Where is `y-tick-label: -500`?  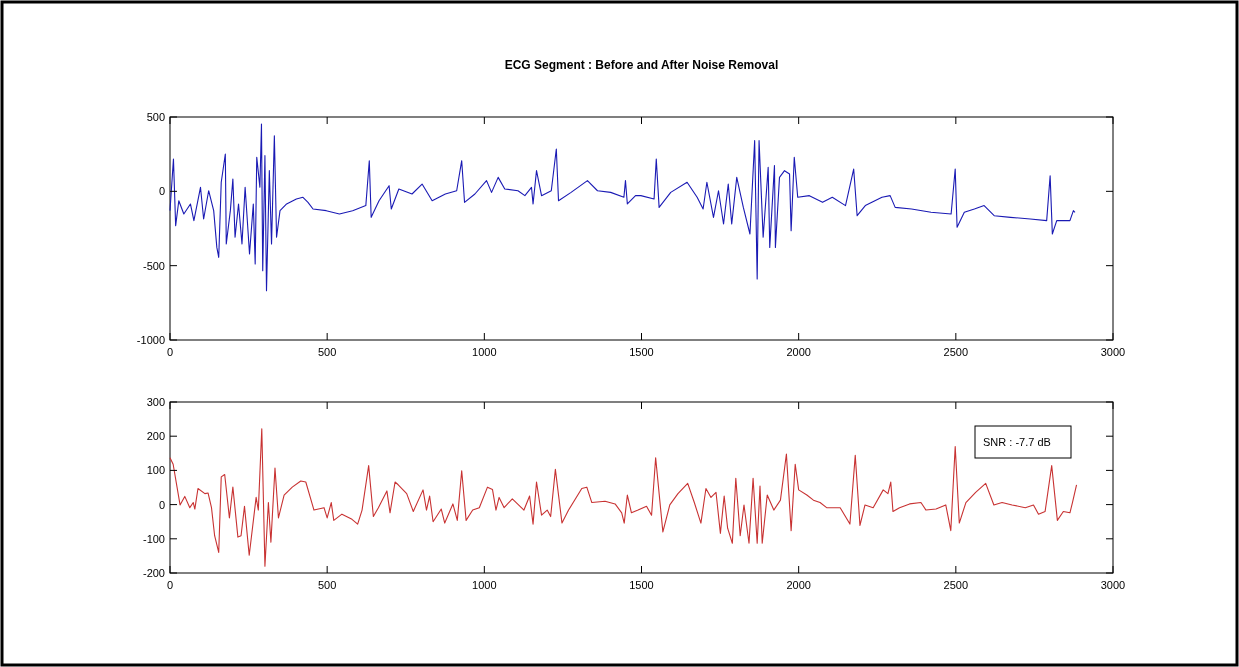
y-tick-label: -500 is located at coordinates (153, 265).